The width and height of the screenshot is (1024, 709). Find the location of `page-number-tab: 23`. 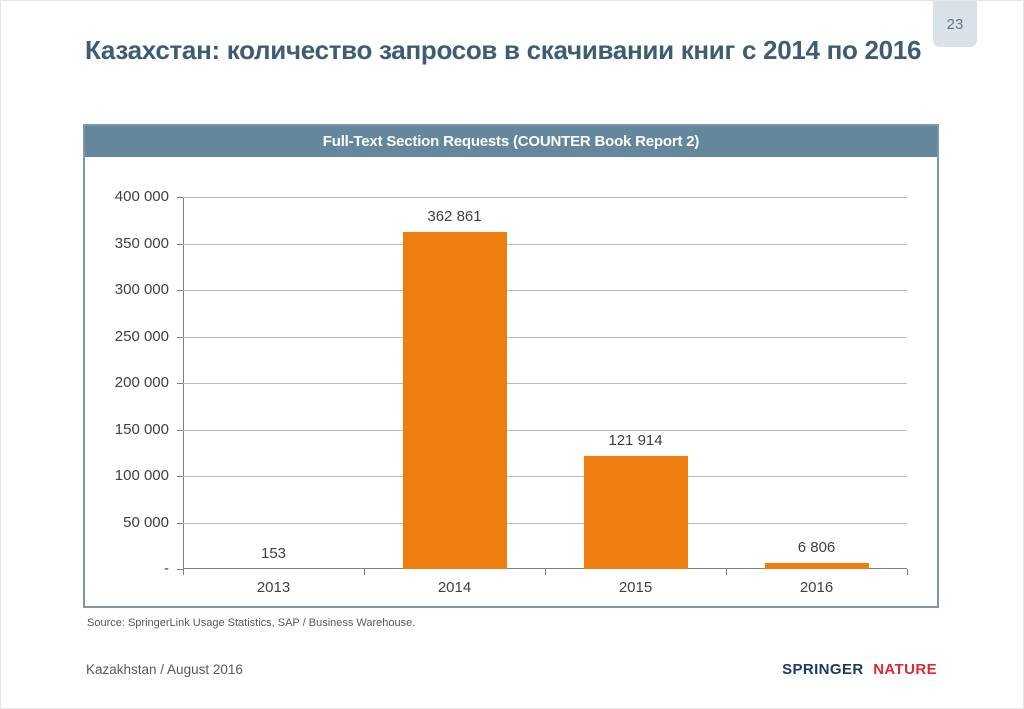

page-number-tab: 23 is located at coordinates (955, 24).